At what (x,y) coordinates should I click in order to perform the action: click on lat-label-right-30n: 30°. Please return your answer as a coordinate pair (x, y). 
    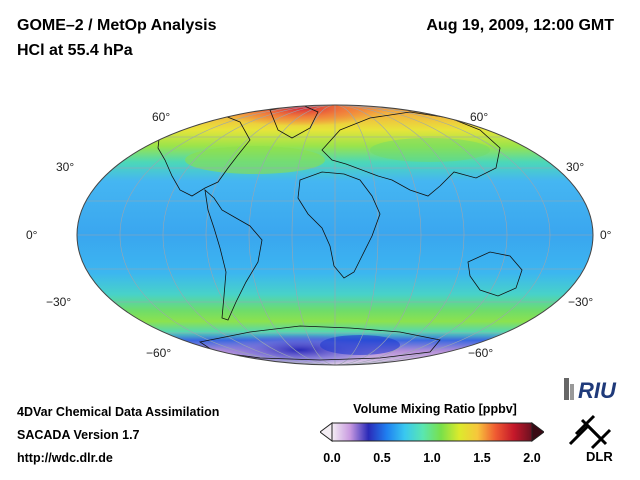
    Looking at the image, I should click on (575, 167).